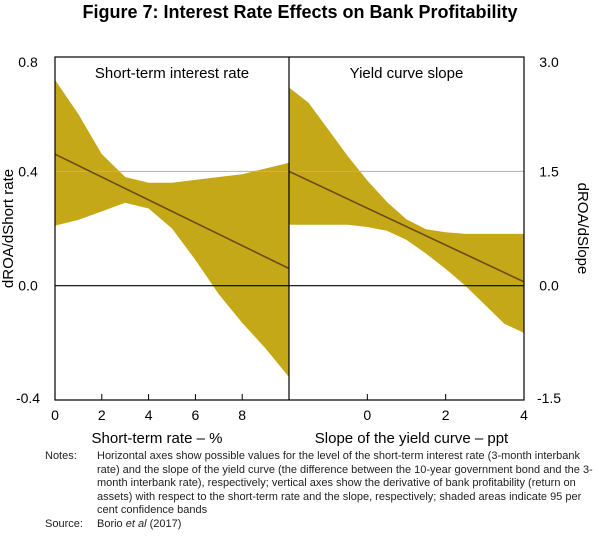 This screenshot has height=547, width=600. Describe the element at coordinates (196, 415) in the screenshot. I see `x-tick-label: 6` at that location.